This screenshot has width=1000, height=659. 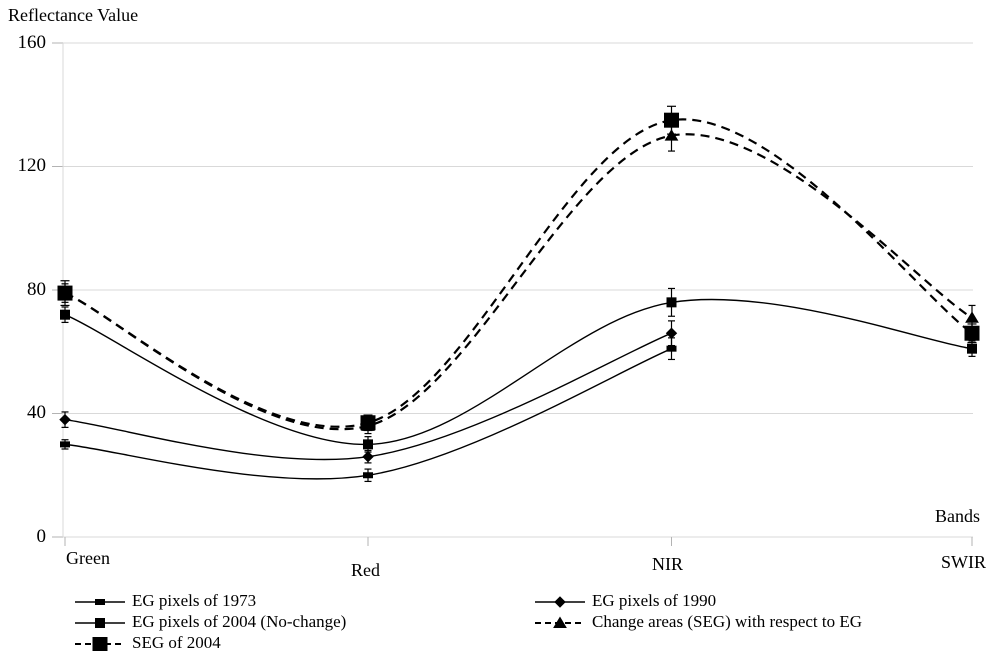 I want to click on legend-label: EG pixels of 1973, so click(x=194, y=600).